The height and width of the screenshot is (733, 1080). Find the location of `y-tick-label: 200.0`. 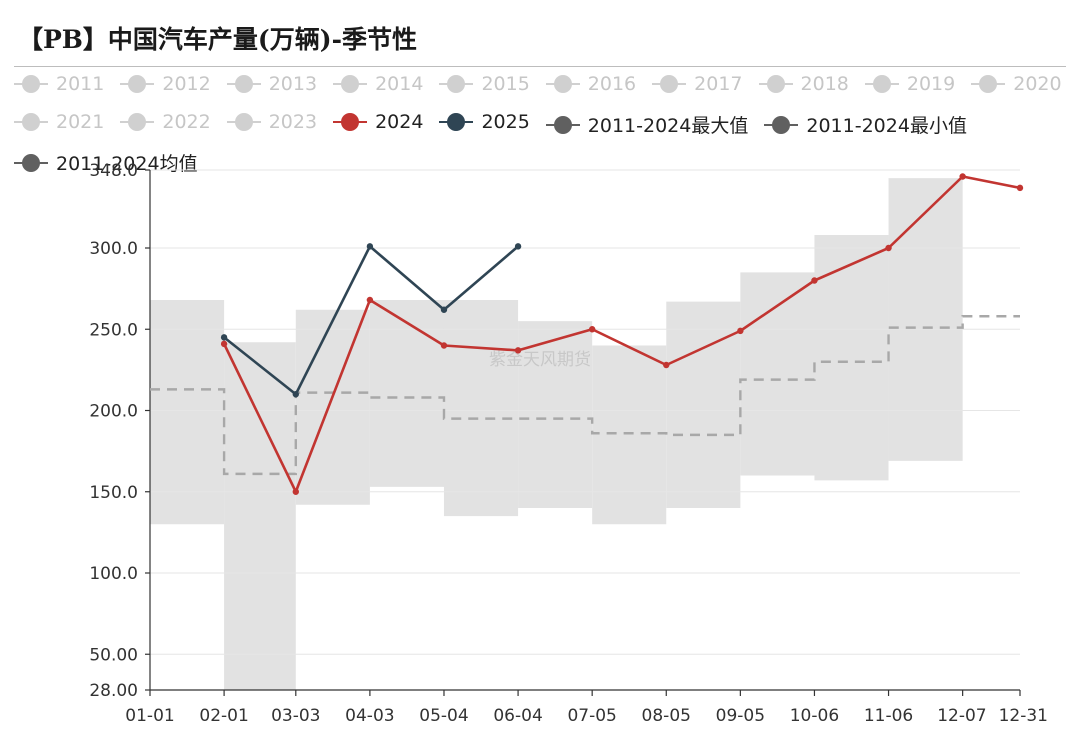

y-tick-label: 200.0 is located at coordinates (113, 412).